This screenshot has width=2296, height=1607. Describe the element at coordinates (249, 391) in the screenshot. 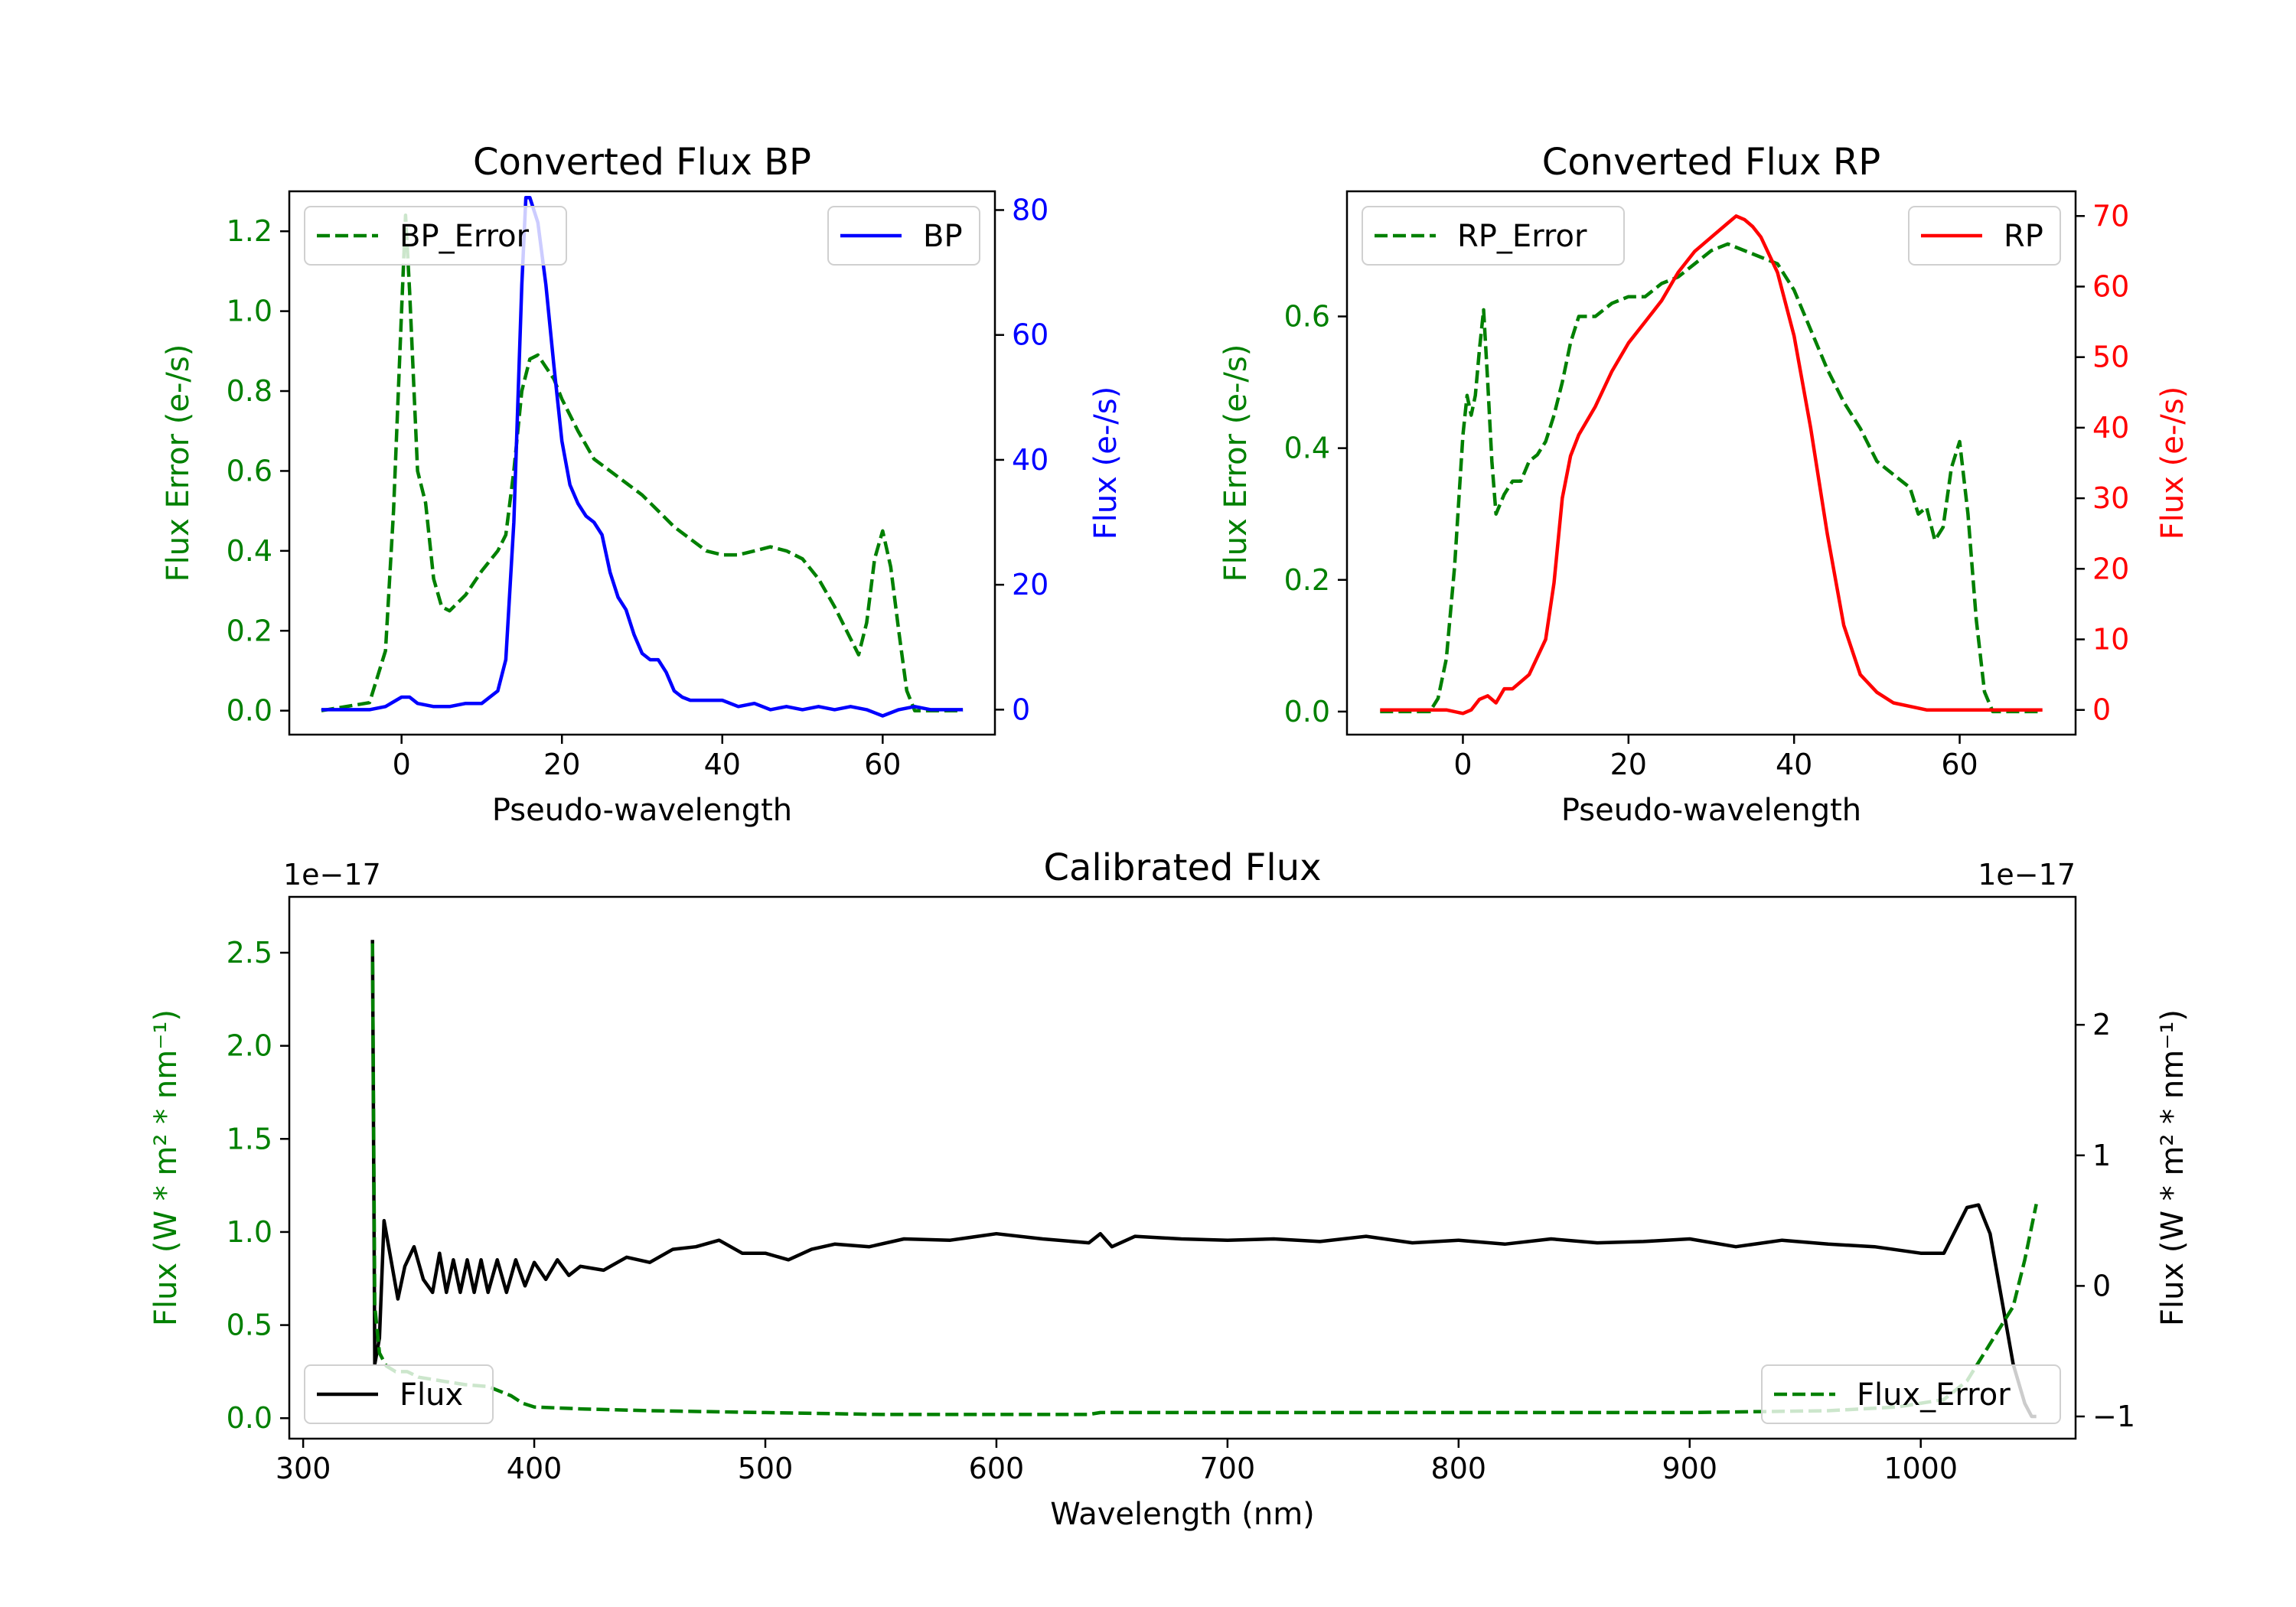

I see `bp-left-tick-label: 0.8` at that location.